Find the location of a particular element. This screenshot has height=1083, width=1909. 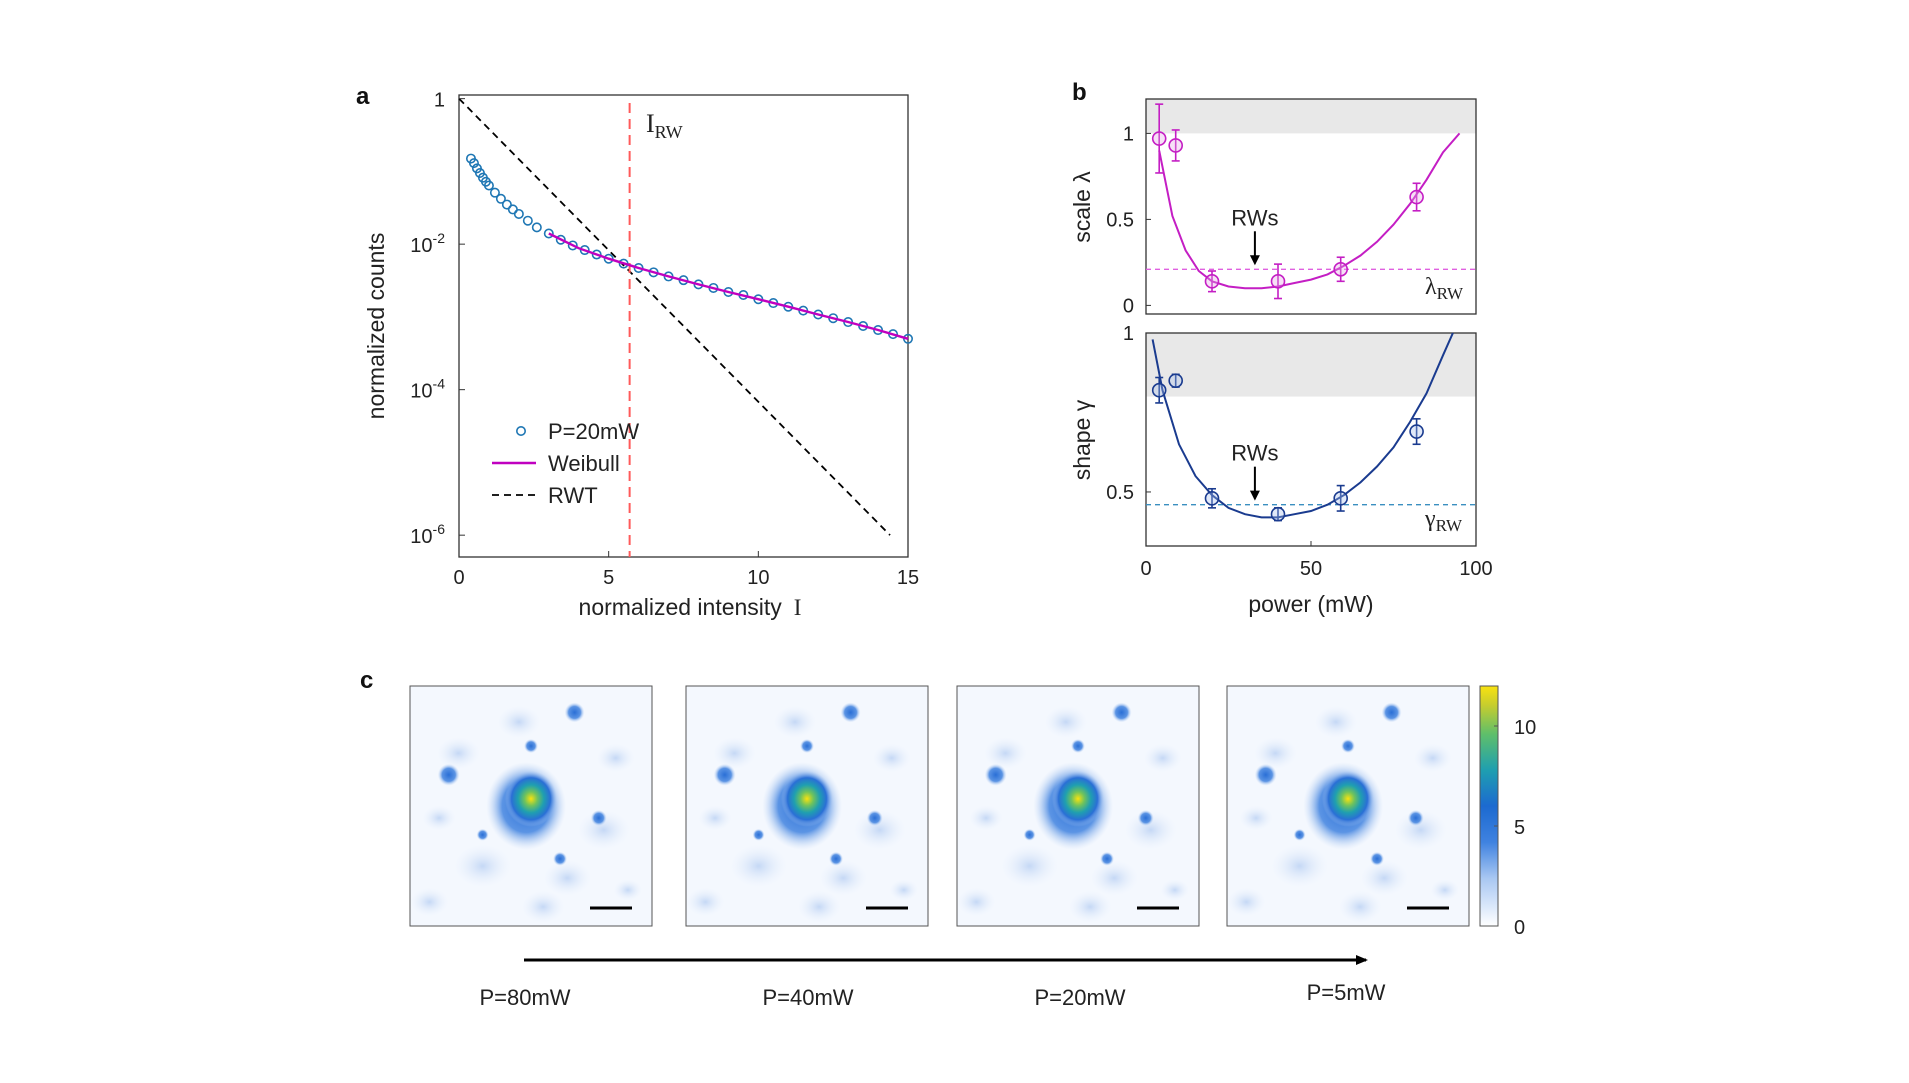

panel-b-top-shade is located at coordinates (1311, 116).